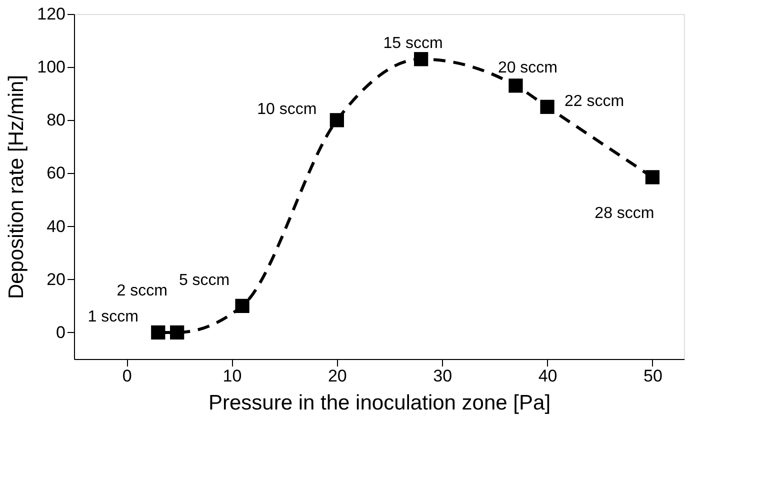 This screenshot has height=488, width=774. Describe the element at coordinates (127, 376) in the screenshot. I see `x-tick-label: 0` at that location.